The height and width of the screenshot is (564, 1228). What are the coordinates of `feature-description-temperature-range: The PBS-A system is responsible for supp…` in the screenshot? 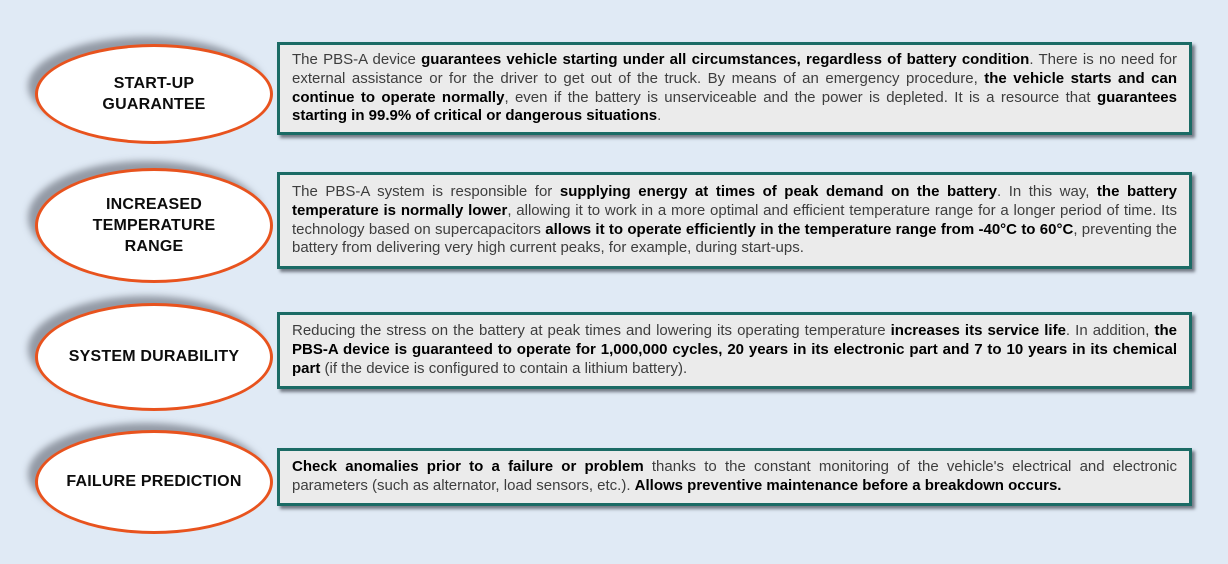 It's located at (734, 220).